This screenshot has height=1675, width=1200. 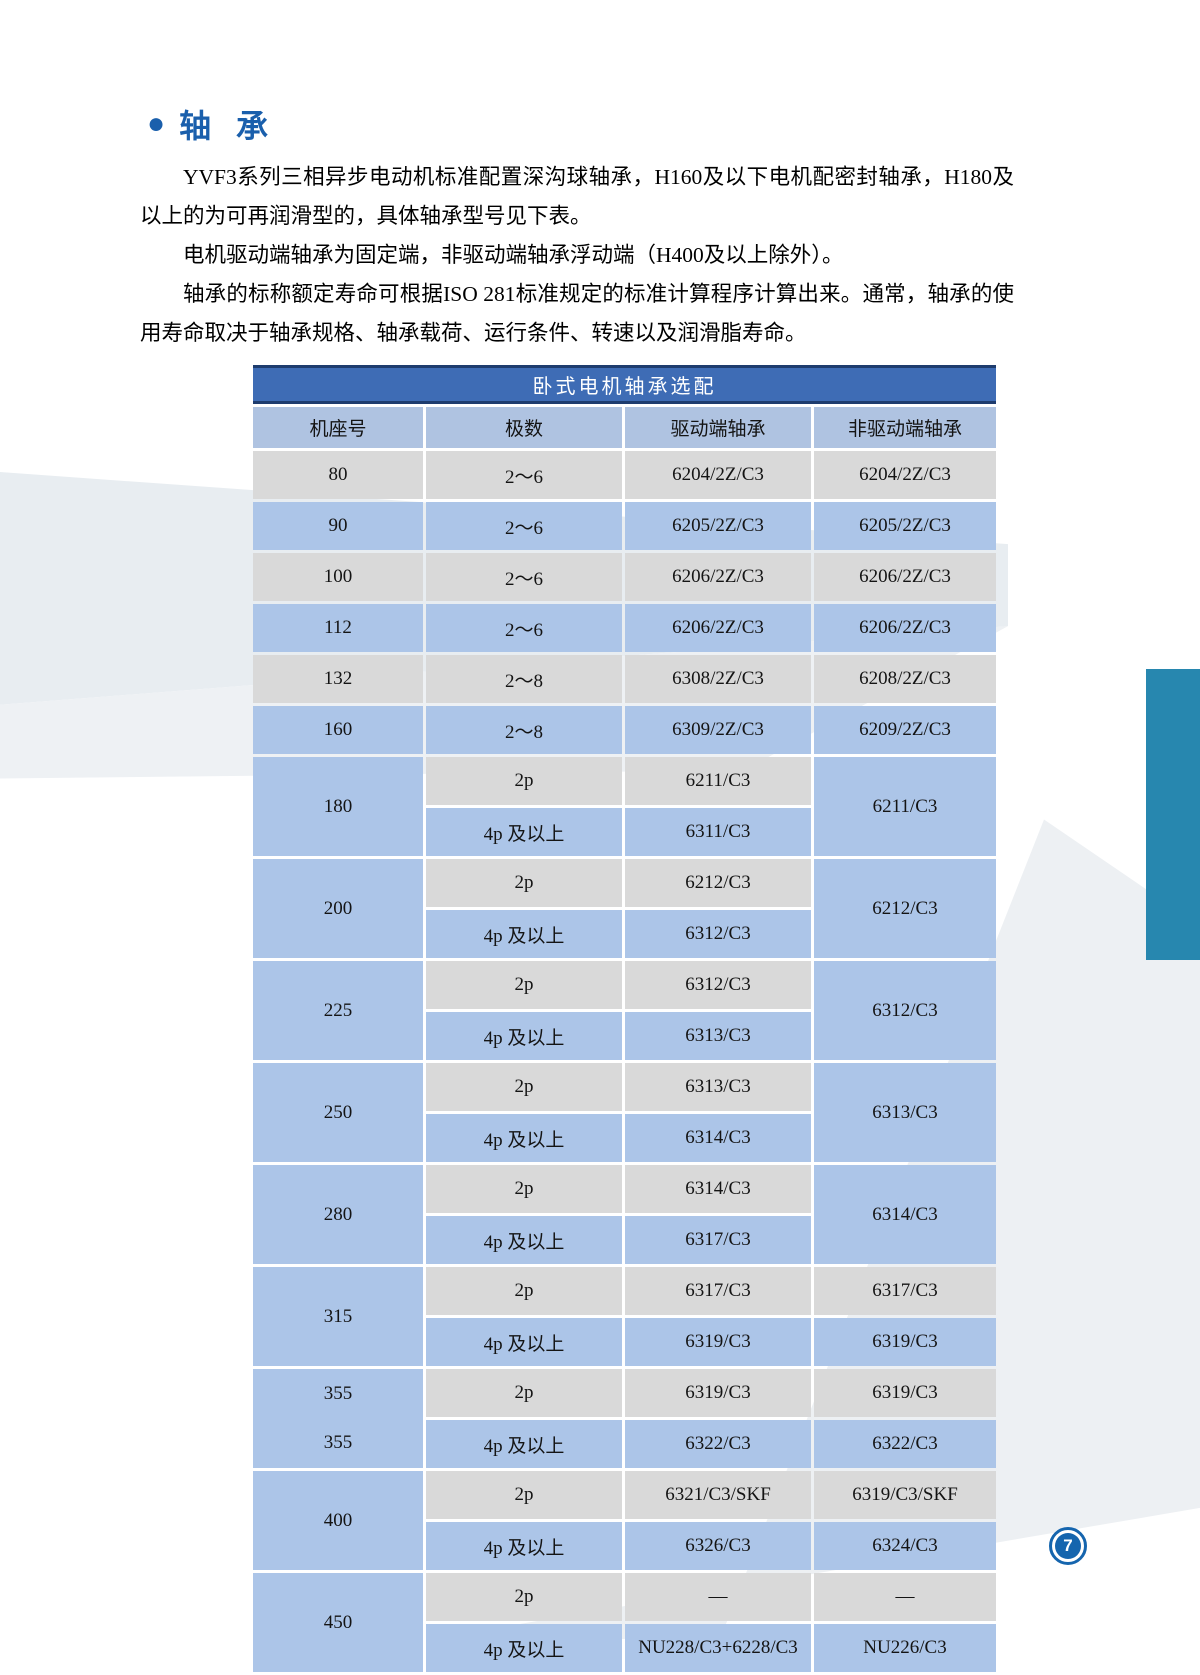 I want to click on section-heading: ● 轴 承, so click(x=211, y=124).